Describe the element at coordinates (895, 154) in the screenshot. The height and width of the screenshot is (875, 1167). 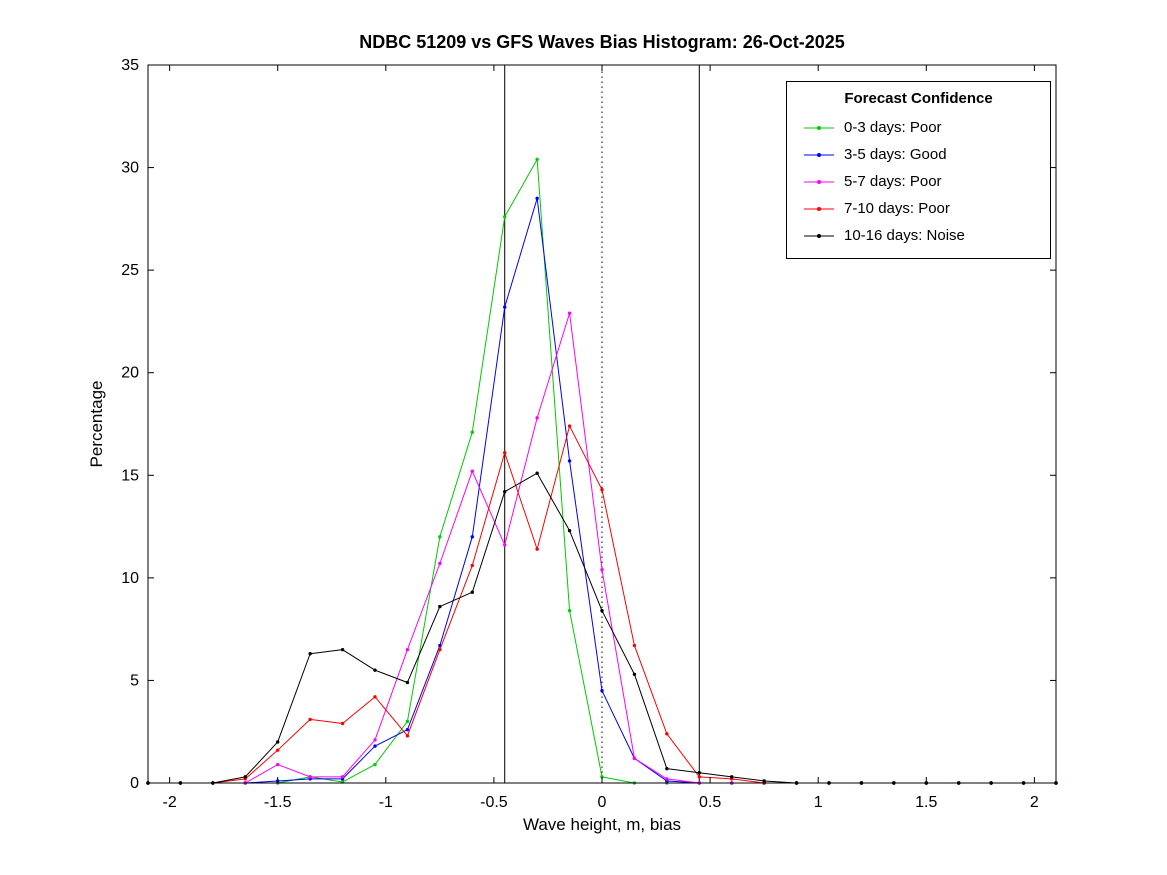
I see `legend-item-label: 3-5 days: Good` at that location.